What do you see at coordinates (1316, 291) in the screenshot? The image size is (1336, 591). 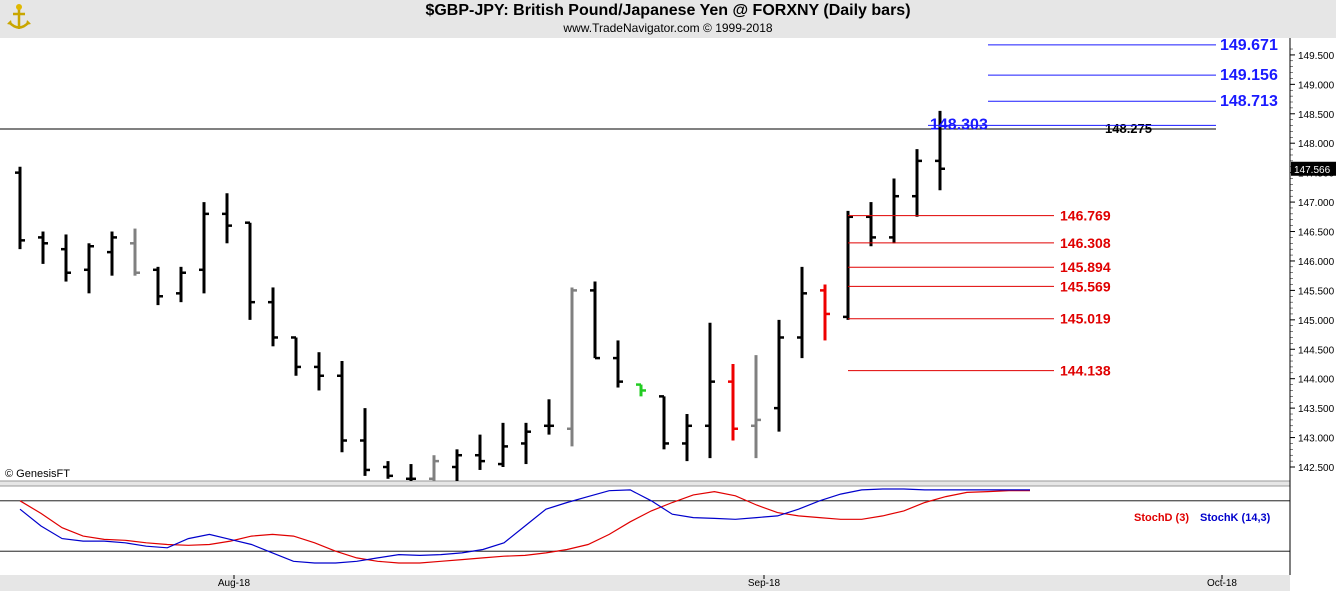 I see `price-axis-tick-label: 145.500` at bounding box center [1316, 291].